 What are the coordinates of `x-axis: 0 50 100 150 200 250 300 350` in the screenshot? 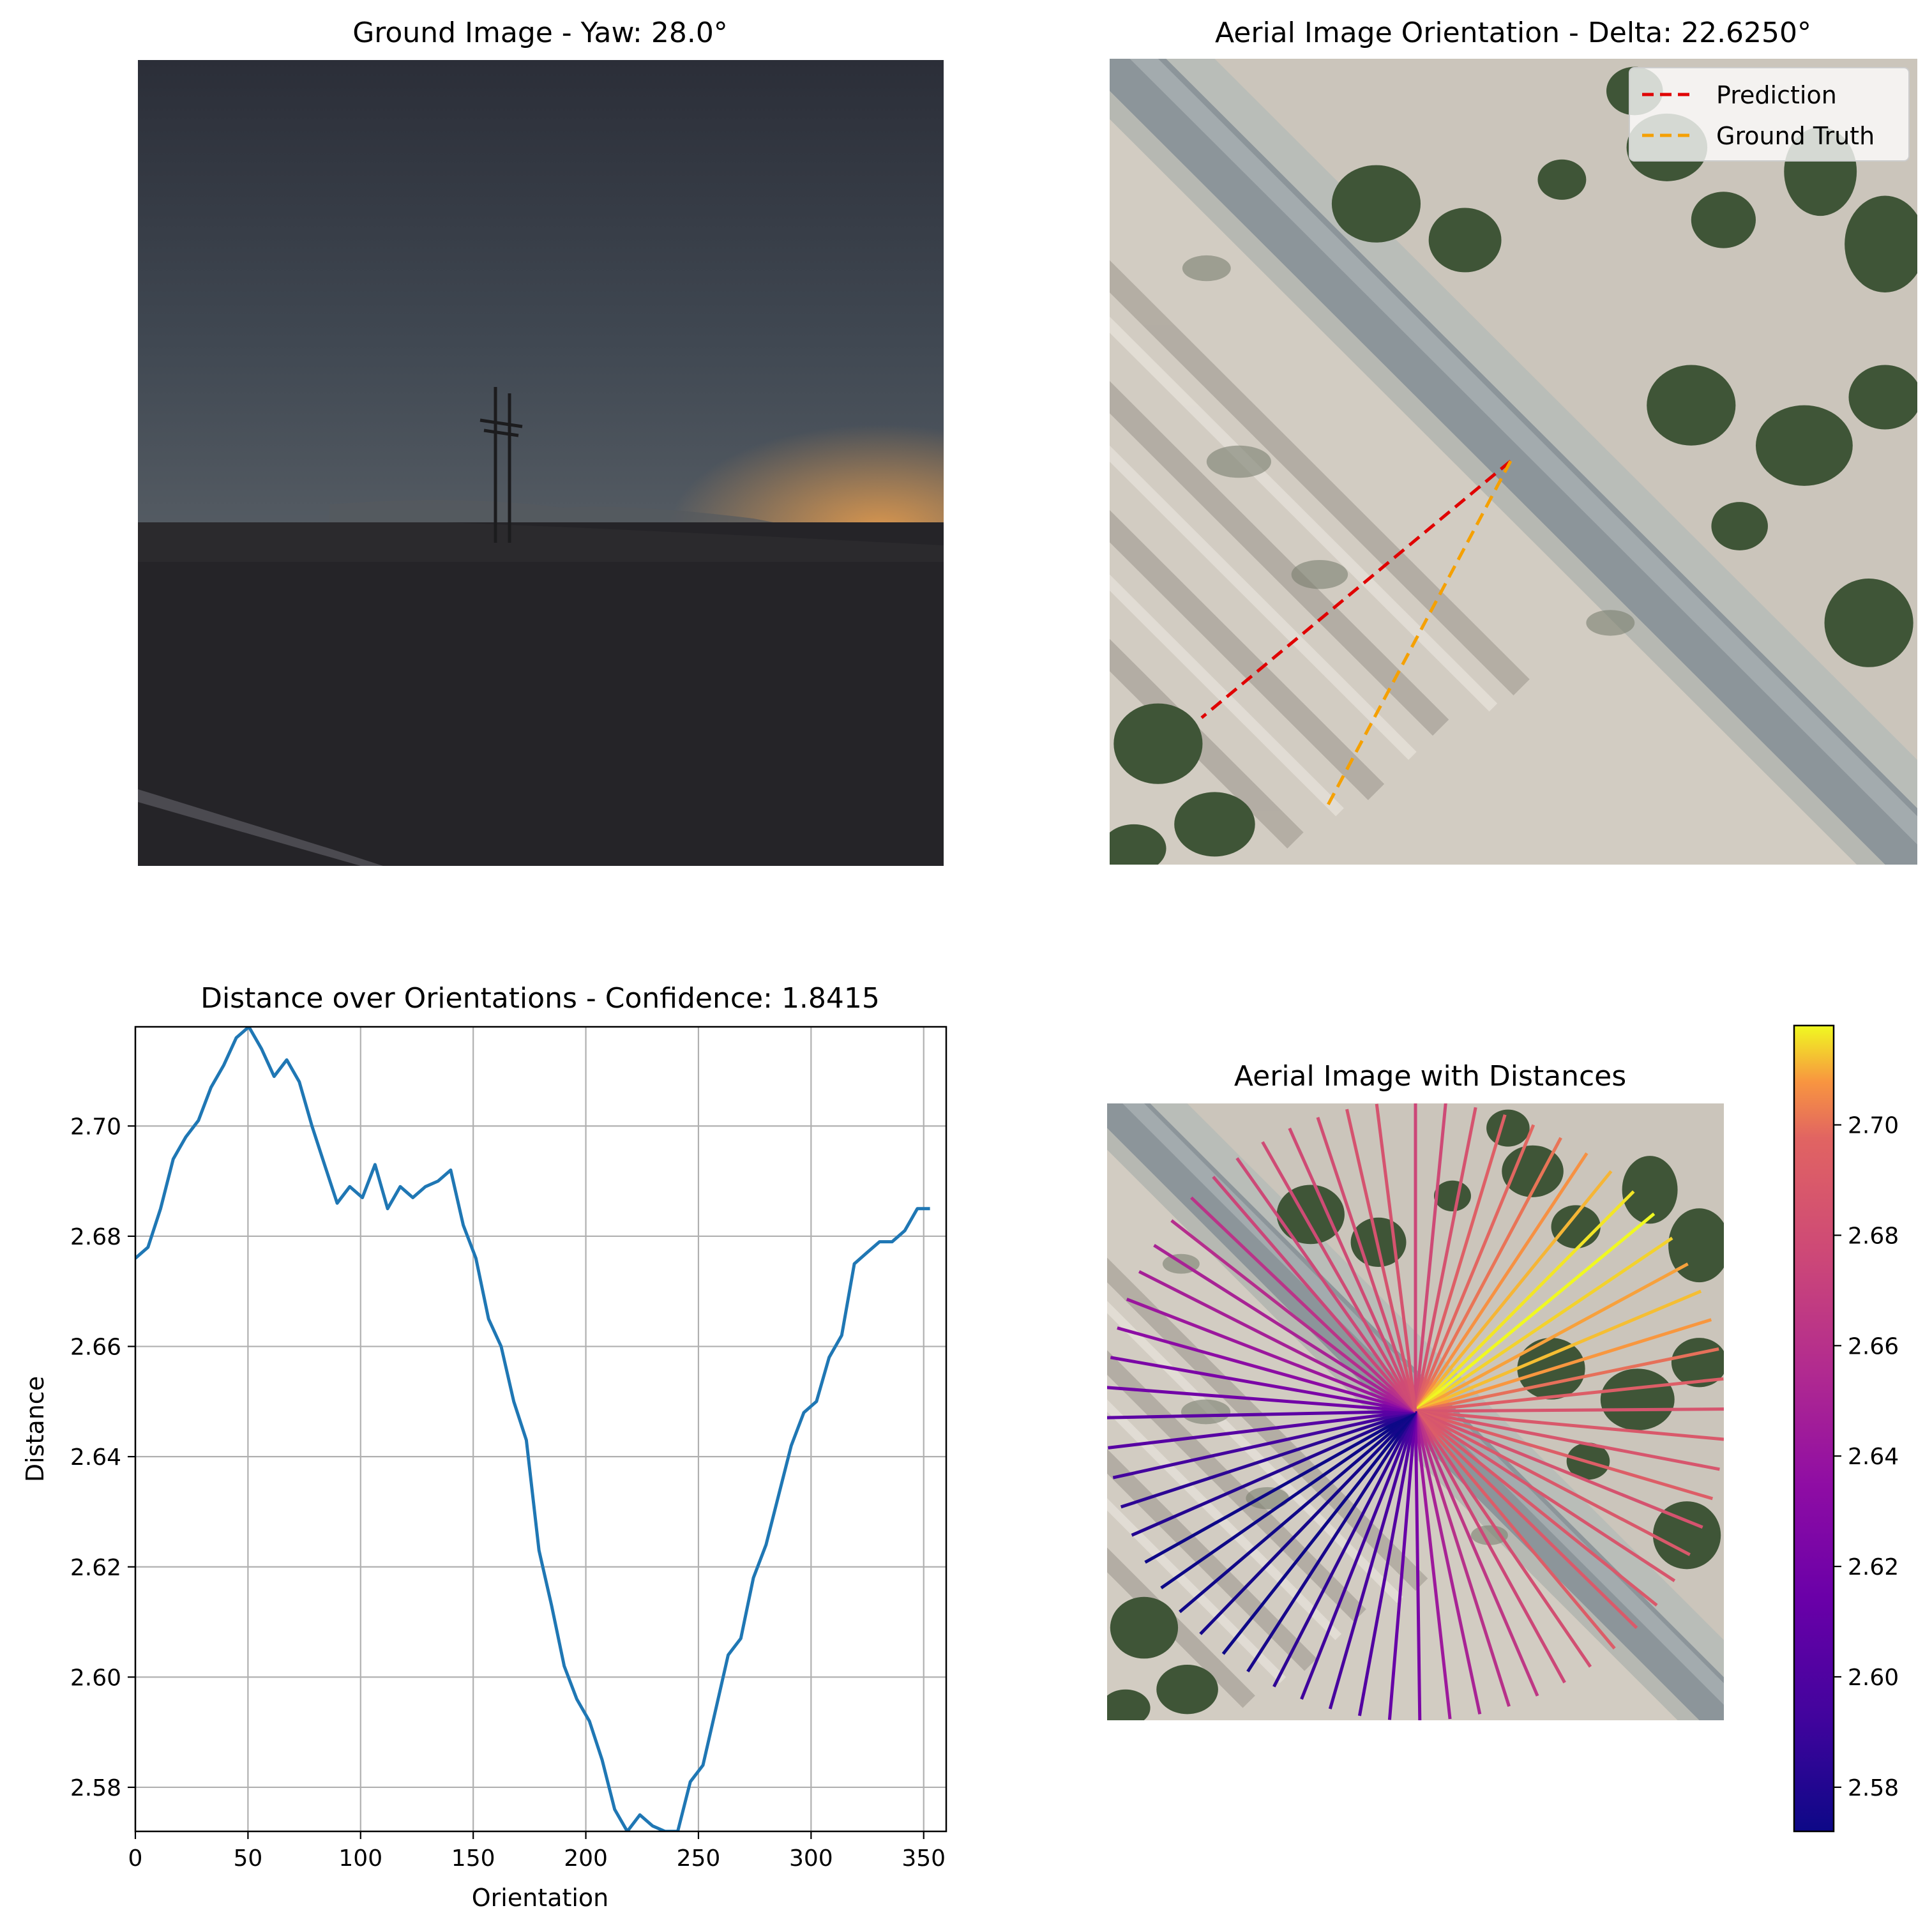 It's located at (537, 1851).